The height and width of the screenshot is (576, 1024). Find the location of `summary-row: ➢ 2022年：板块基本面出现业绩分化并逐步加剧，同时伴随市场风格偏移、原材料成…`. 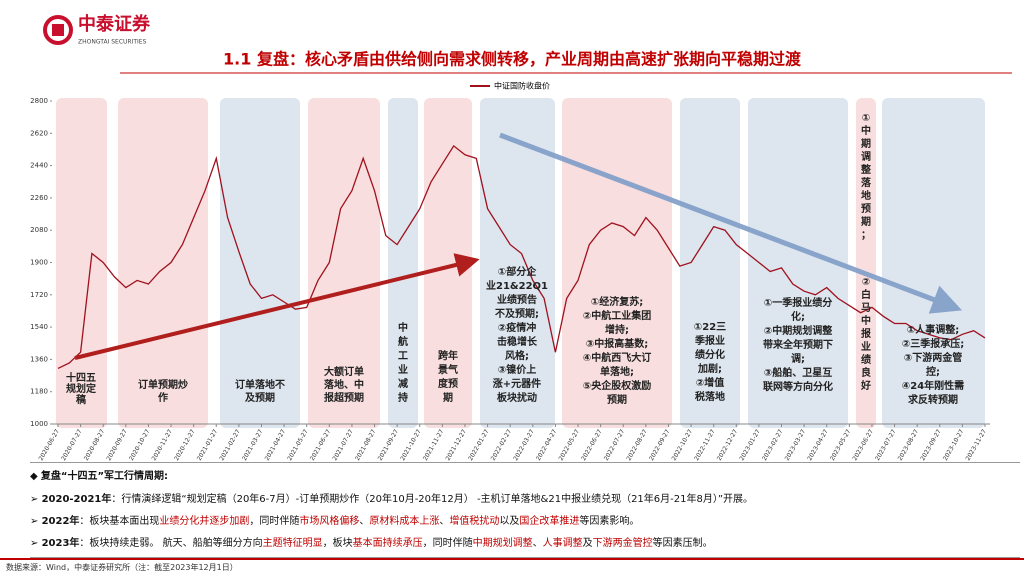

summary-row: ➢ 2022年：板块基本面出现业绩分化并逐步加剧，同时伴随市场风格偏移、原材料成… is located at coordinates (334, 519).